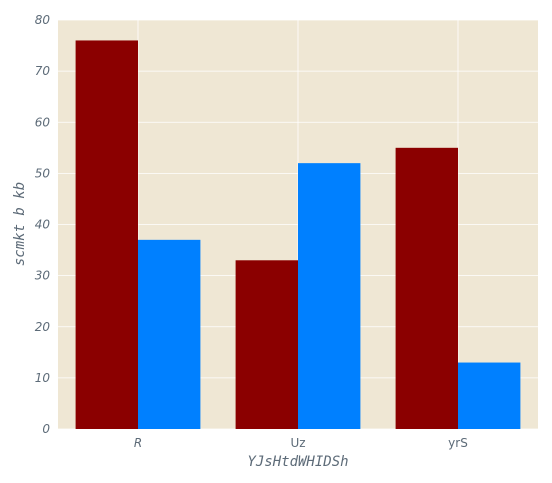 The height and width of the screenshot is (483, 552). What do you see at coordinates (266, 344) in the screenshot?
I see `bar-series-0-Uz` at bounding box center [266, 344].